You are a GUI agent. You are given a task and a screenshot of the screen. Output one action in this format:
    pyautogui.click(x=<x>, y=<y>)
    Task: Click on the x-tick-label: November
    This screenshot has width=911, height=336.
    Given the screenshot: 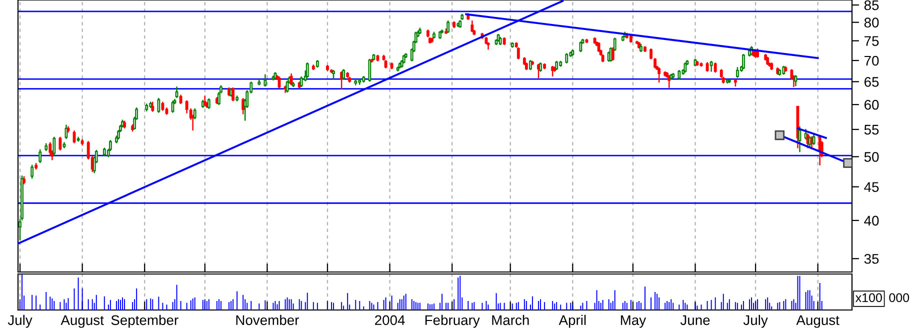 What is the action you would take?
    pyautogui.click(x=267, y=320)
    